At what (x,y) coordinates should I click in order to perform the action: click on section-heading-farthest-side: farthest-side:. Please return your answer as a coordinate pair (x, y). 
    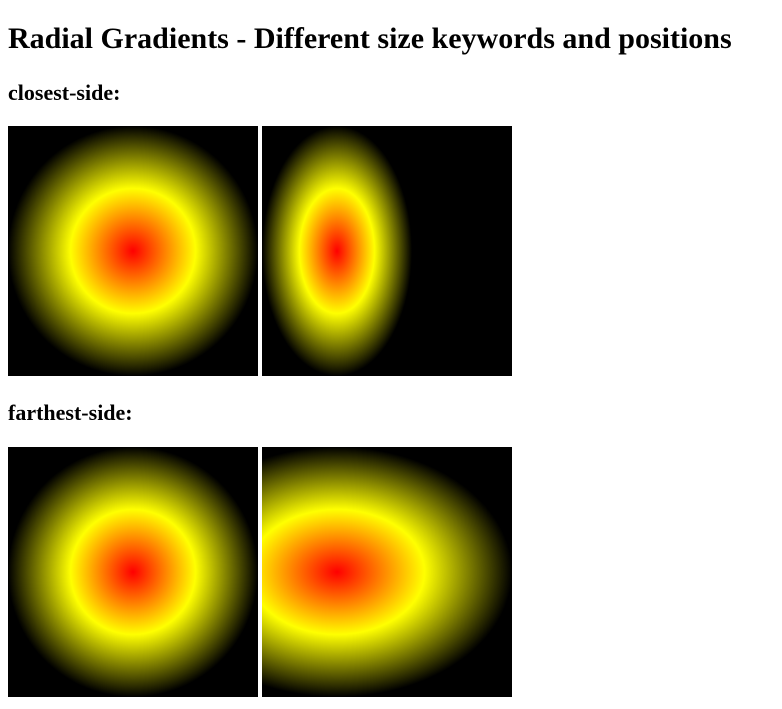
    Looking at the image, I should click on (70, 412).